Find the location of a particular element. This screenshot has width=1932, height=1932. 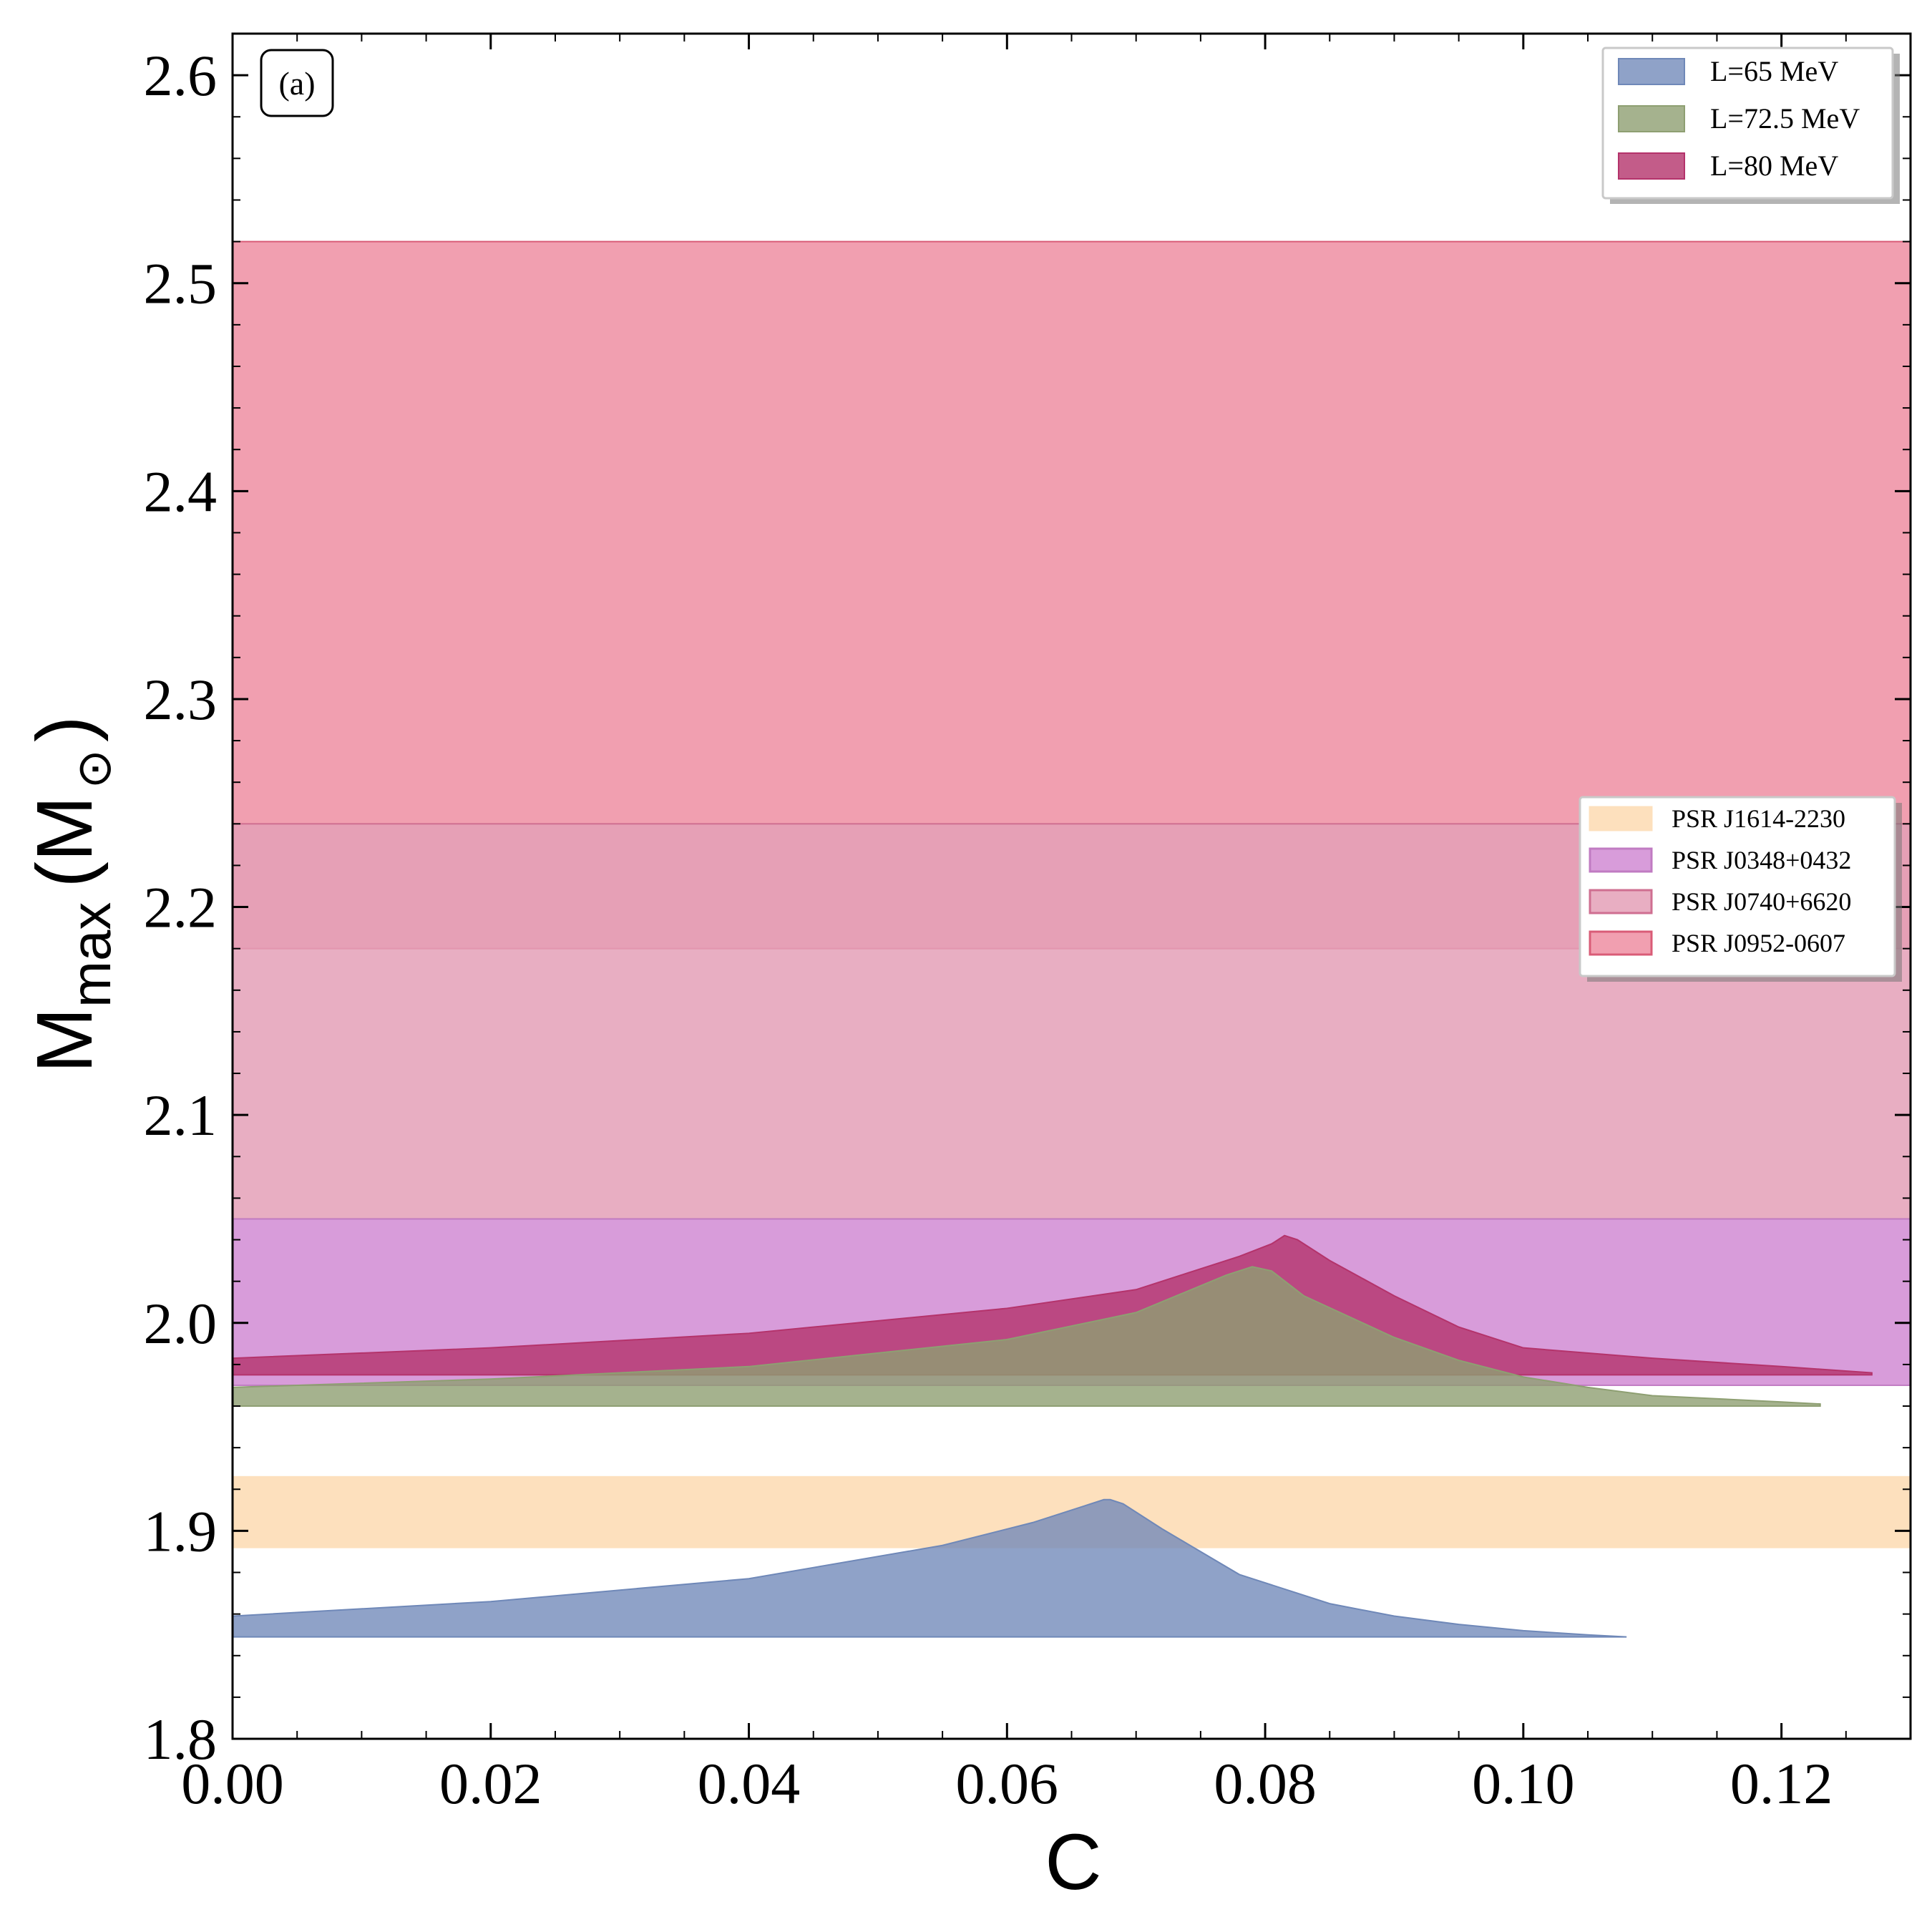

y-tick-label: 2.5 is located at coordinates (181, 283).